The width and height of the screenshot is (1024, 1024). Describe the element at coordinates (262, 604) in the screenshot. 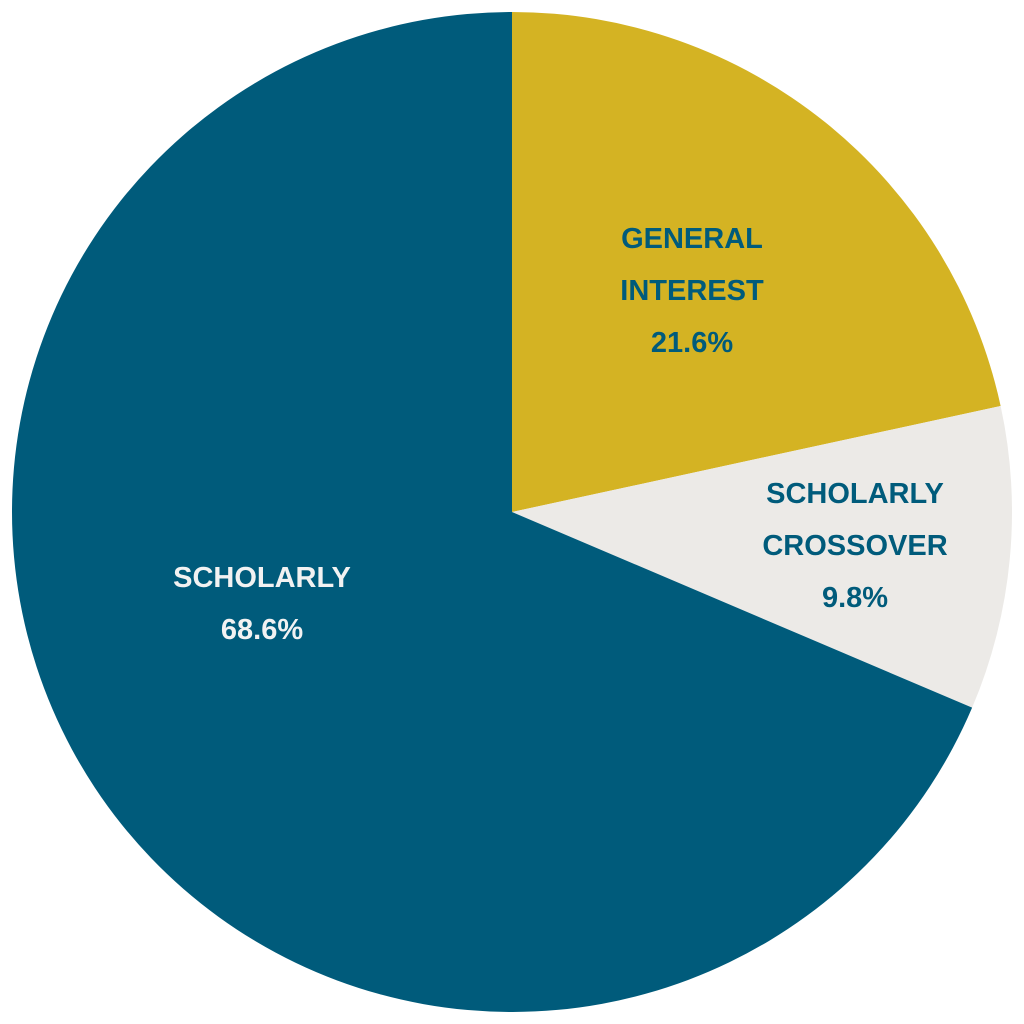

I see `slice-label-scholarly: SCHOLARLY 68.6%` at that location.